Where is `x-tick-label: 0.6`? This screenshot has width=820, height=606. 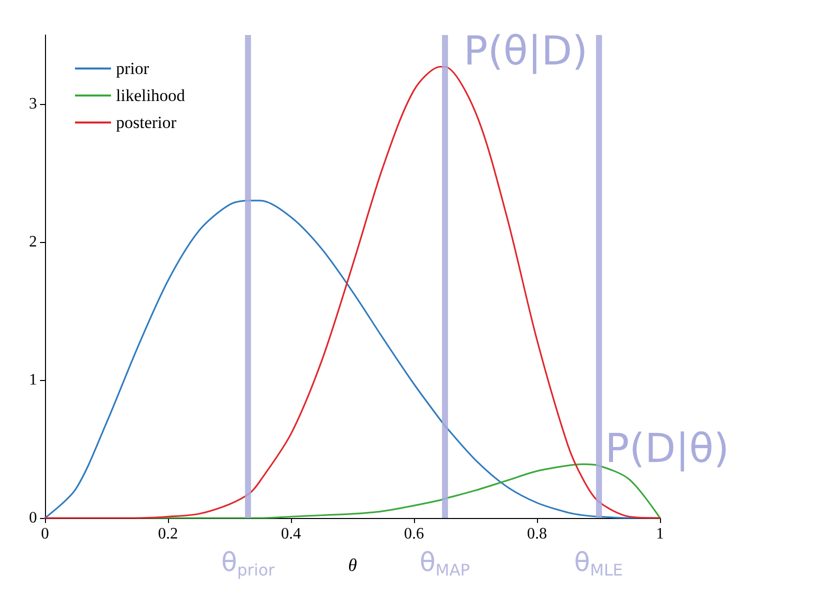
x-tick-label: 0.6 is located at coordinates (414, 534).